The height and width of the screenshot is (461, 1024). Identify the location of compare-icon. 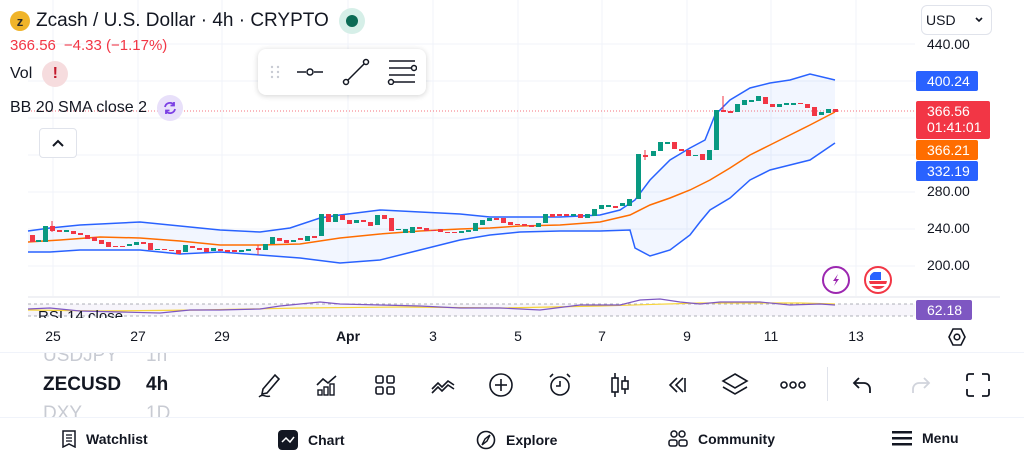
(443, 386).